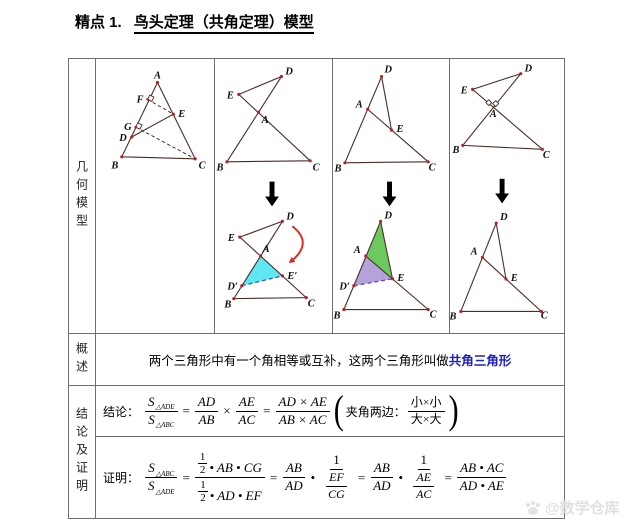 The height and width of the screenshot is (529, 640). Describe the element at coordinates (82, 452) in the screenshot. I see `row-label-conclusion-proof: 结论及证明` at that location.